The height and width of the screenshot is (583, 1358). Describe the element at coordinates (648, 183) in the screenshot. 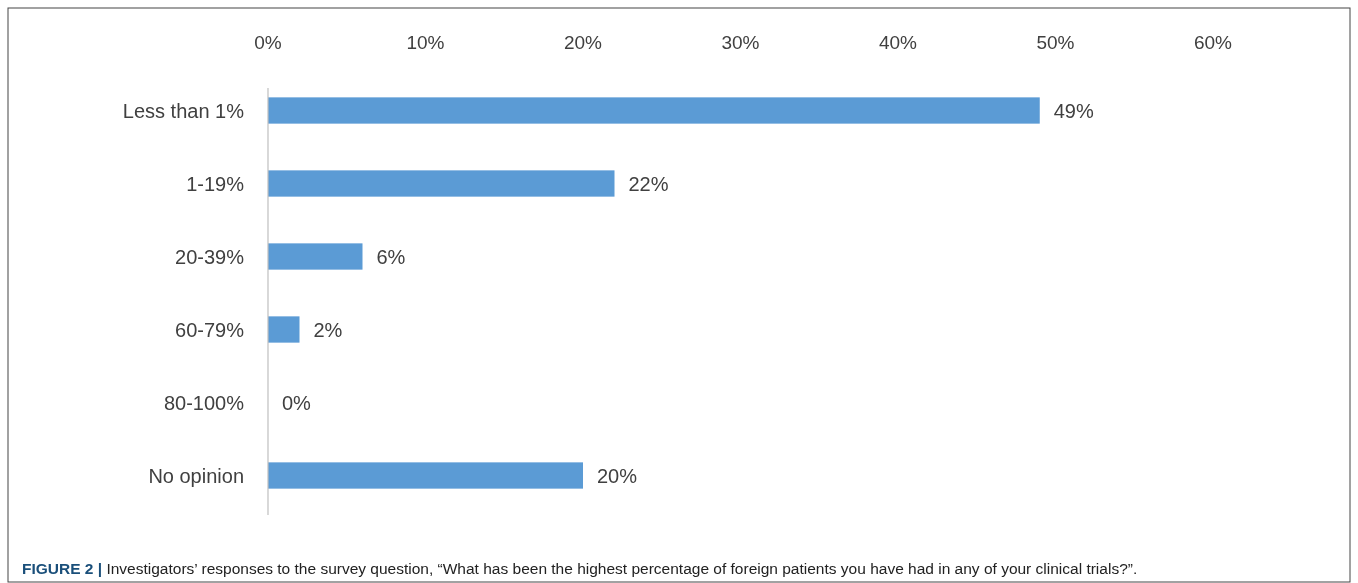

I see `data-label: 22%` at that location.